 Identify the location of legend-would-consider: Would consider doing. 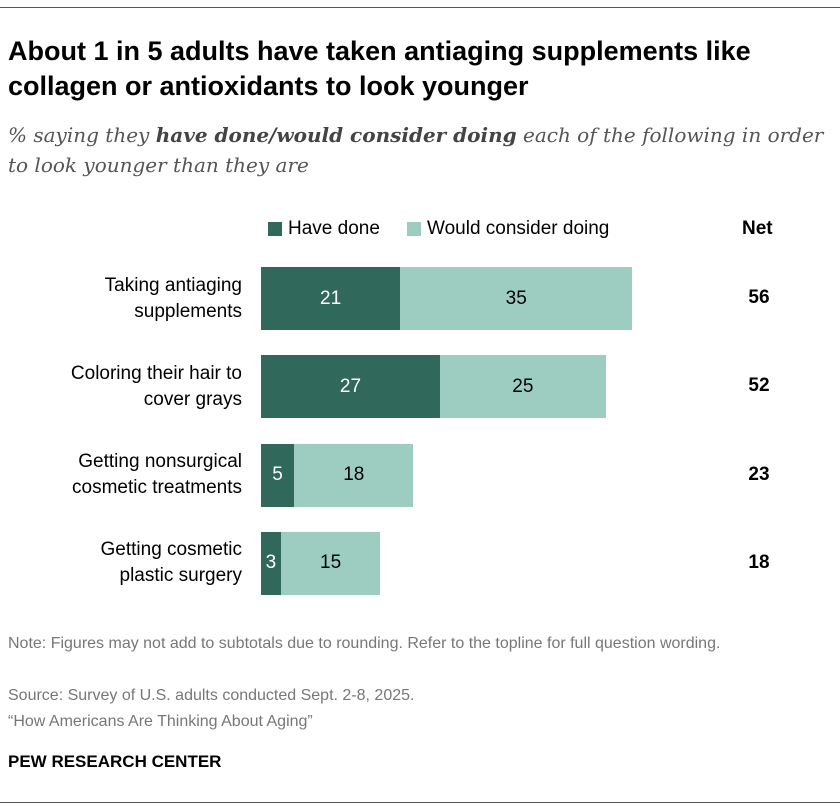
(508, 229).